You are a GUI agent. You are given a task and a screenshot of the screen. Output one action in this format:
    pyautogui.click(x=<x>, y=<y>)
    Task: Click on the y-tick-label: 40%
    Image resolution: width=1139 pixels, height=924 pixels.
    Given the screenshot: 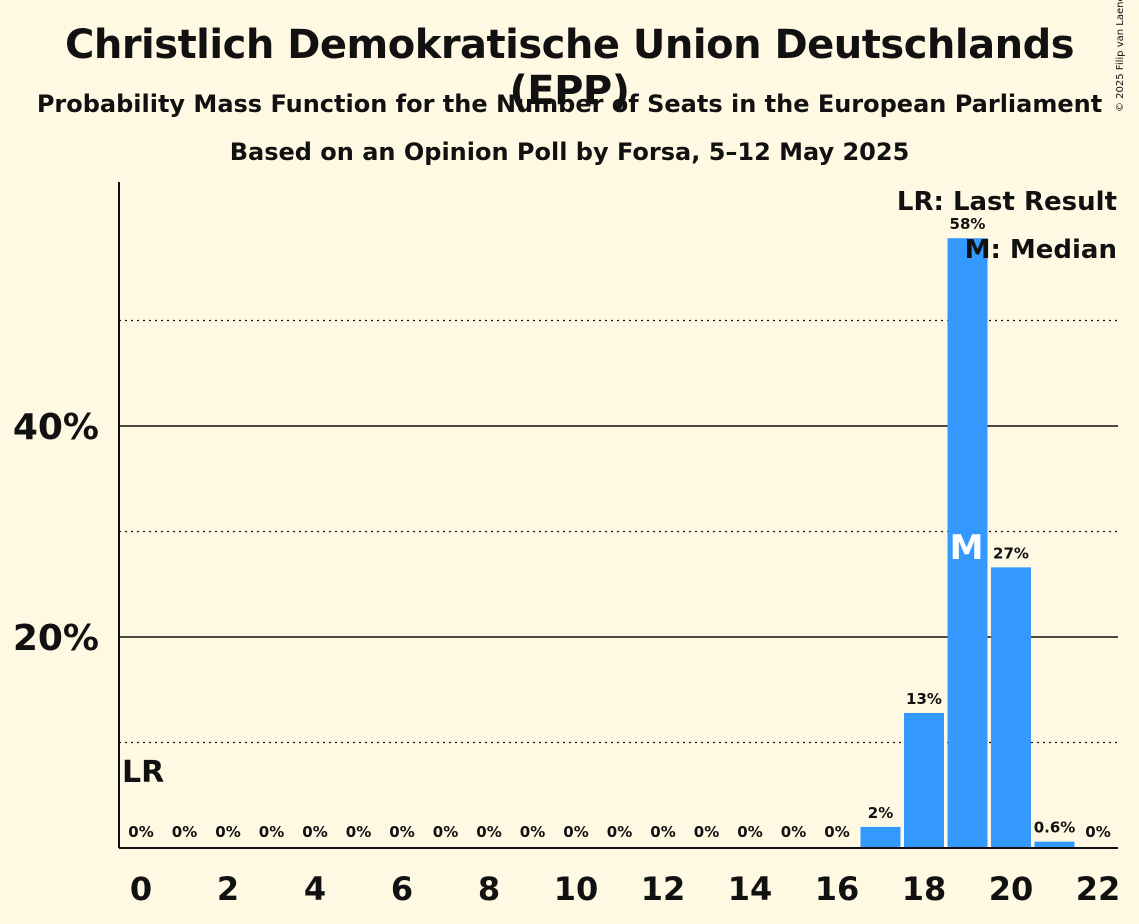 What is the action you would take?
    pyautogui.click(x=56, y=427)
    